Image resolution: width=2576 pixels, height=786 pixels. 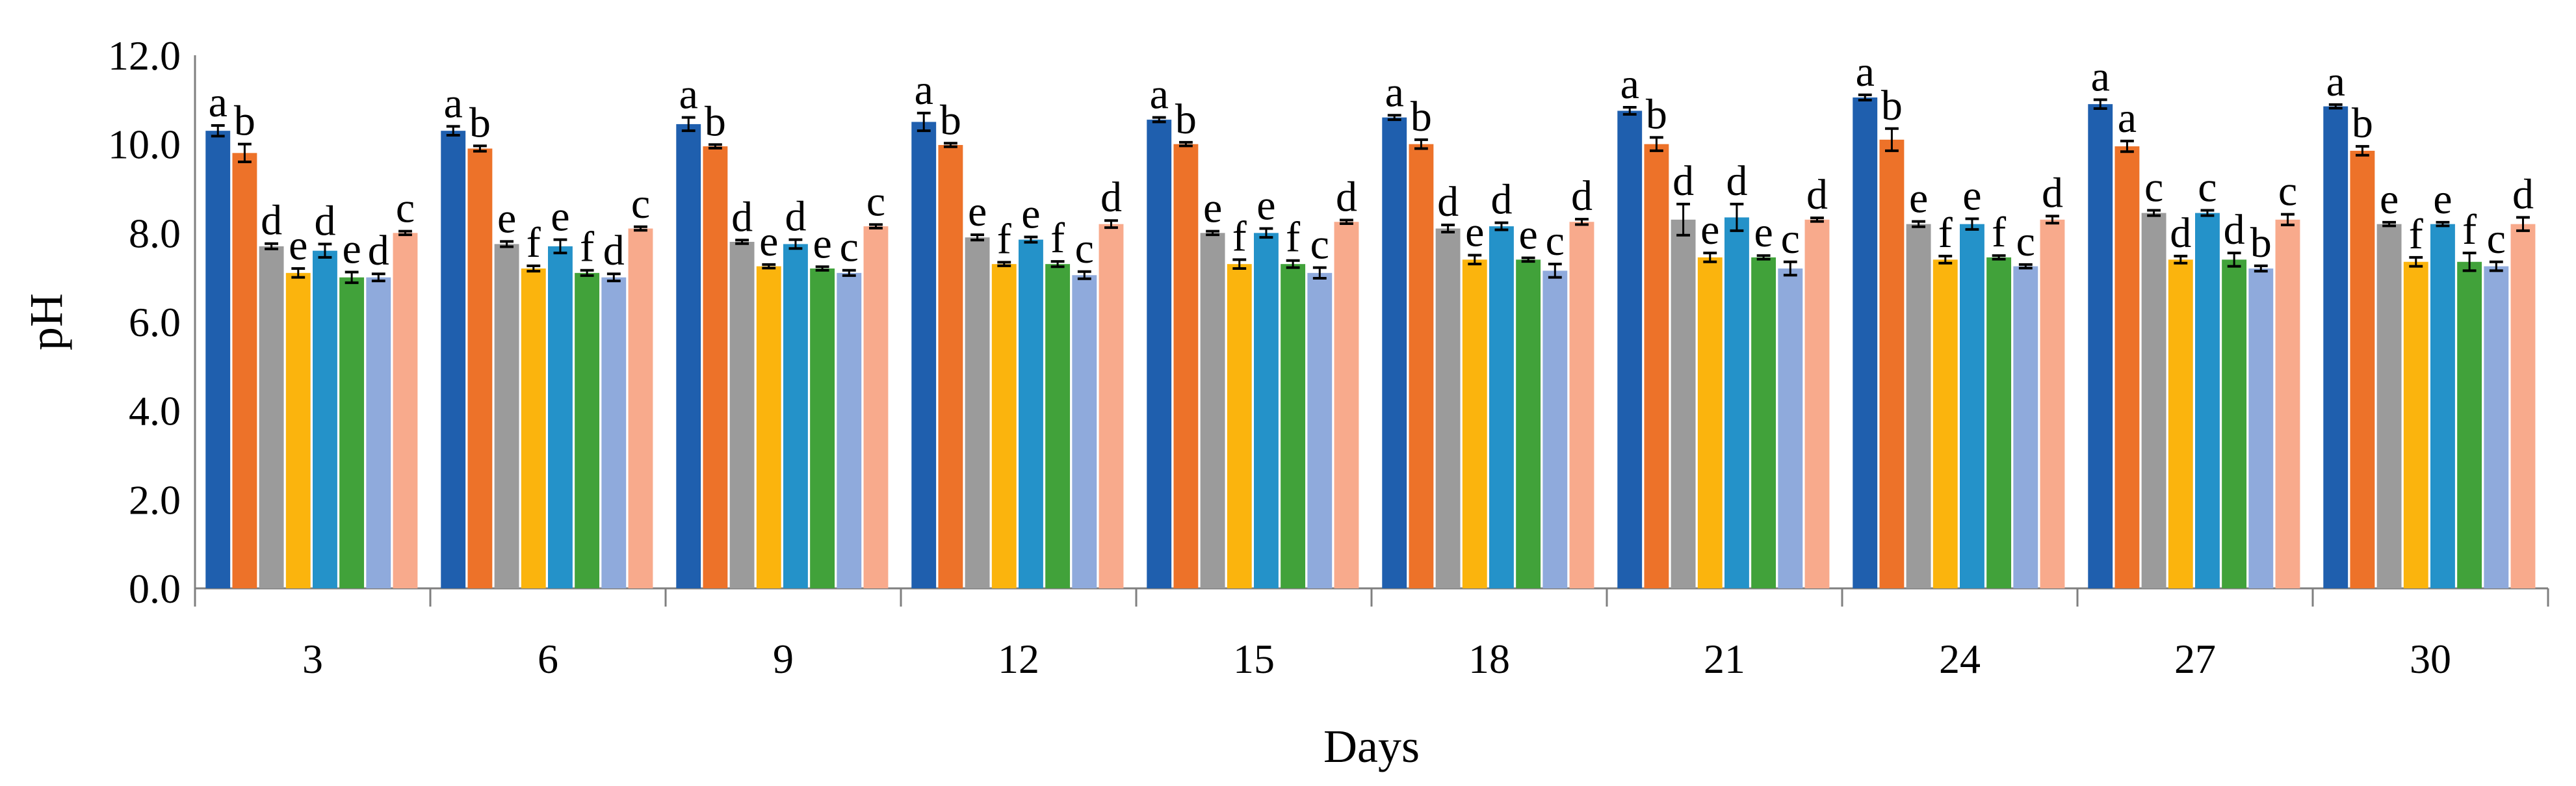 What do you see at coordinates (1019, 659) in the screenshot?
I see `x-tick-label: 12` at bounding box center [1019, 659].